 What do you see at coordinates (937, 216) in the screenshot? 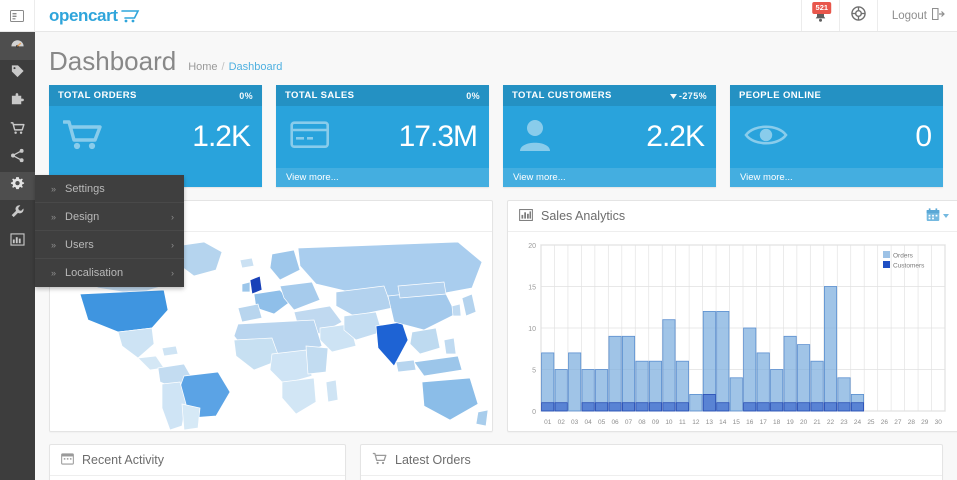
I see `date-range-selector` at bounding box center [937, 216].